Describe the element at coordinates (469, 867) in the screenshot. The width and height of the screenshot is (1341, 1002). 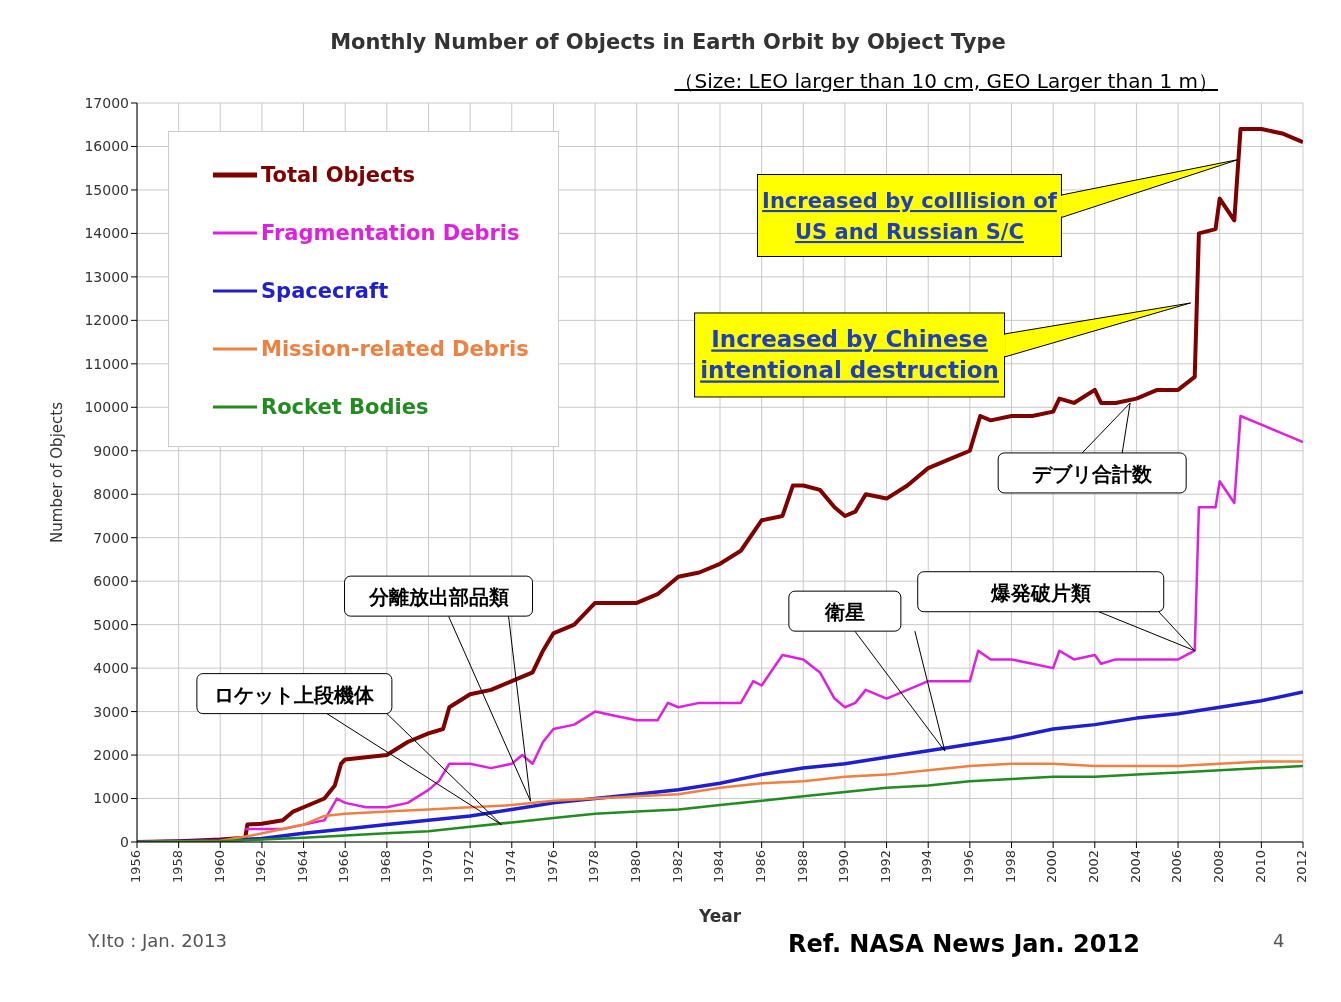
I see `x-tick-label: 1972` at that location.